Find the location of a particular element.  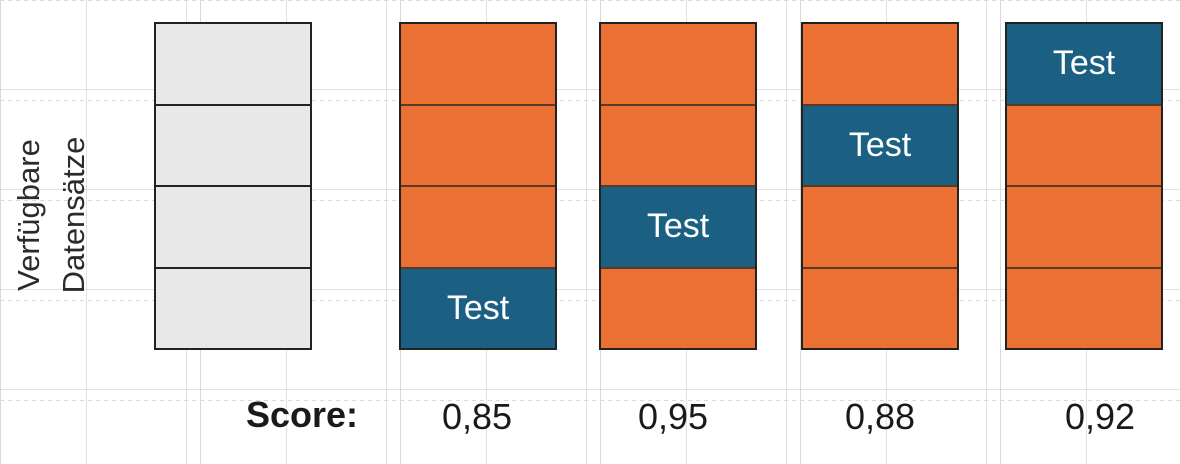

score-label: Score: is located at coordinates (302, 414).